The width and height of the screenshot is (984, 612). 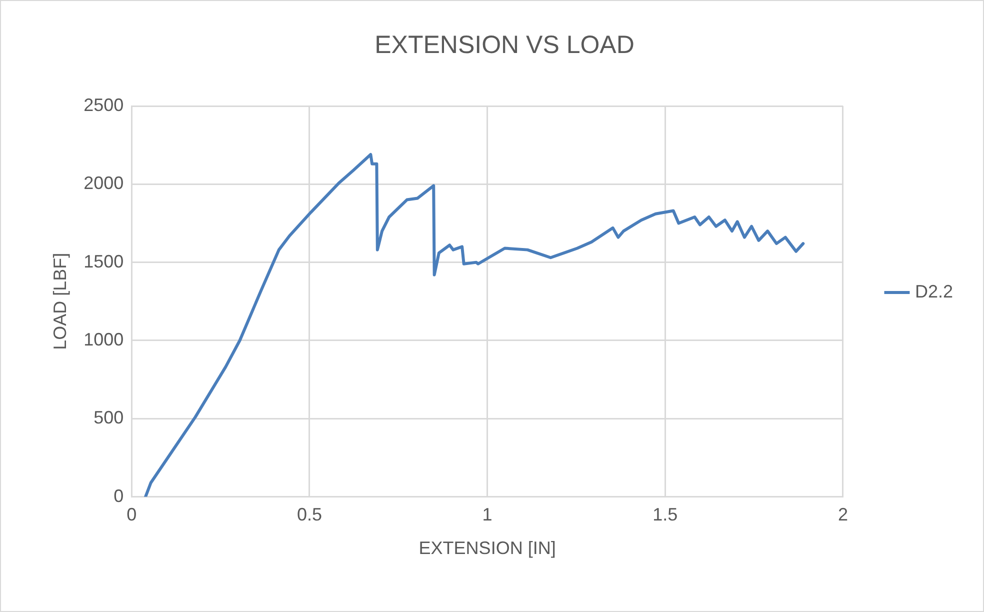 What do you see at coordinates (487, 514) in the screenshot?
I see `x-tick-label: 1` at bounding box center [487, 514].